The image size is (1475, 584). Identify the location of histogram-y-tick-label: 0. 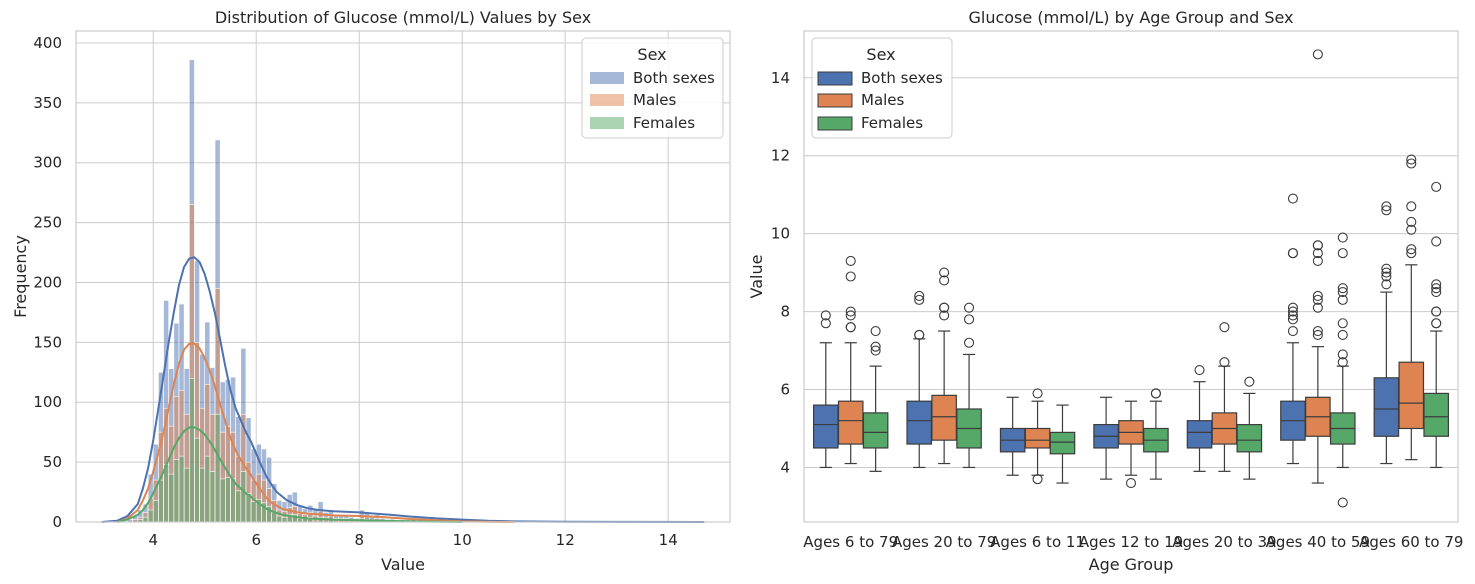
(57, 522).